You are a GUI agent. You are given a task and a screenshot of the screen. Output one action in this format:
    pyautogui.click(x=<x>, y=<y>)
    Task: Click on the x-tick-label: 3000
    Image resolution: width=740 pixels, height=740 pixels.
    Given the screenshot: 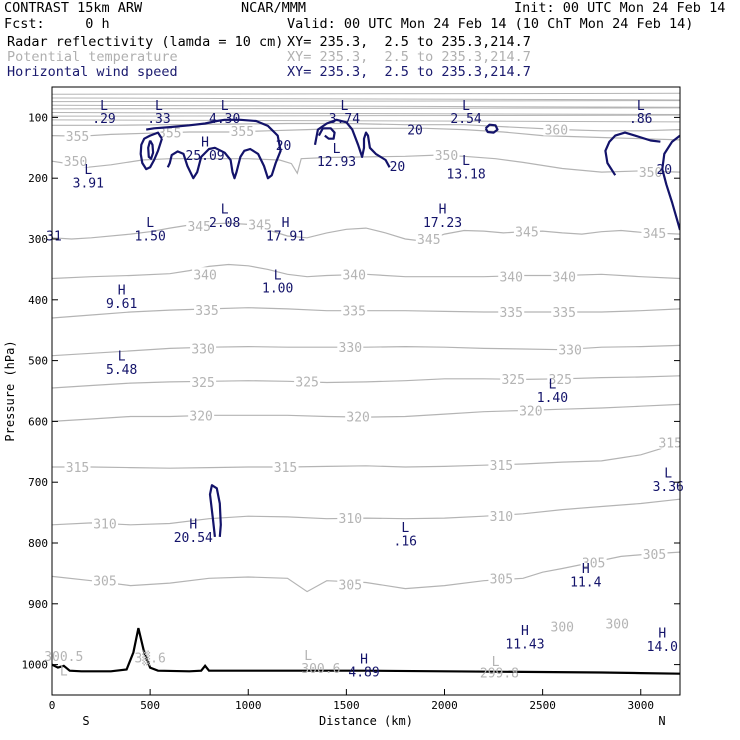 What is the action you would take?
    pyautogui.click(x=641, y=705)
    